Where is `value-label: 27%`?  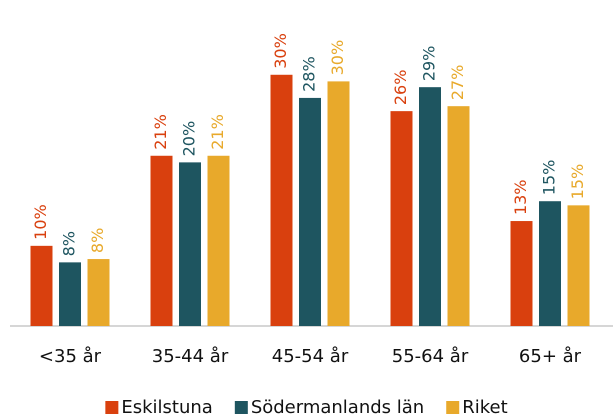
value-label: 27% is located at coordinates (457, 83).